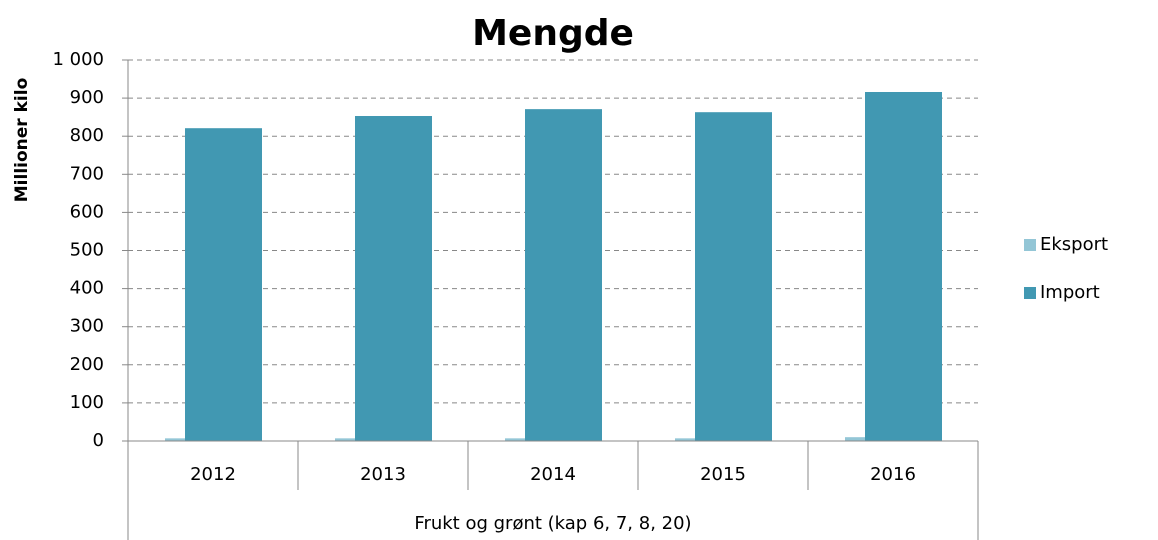 This screenshot has width=1158, height=540. I want to click on y-tick-label: 600, so click(87, 211).